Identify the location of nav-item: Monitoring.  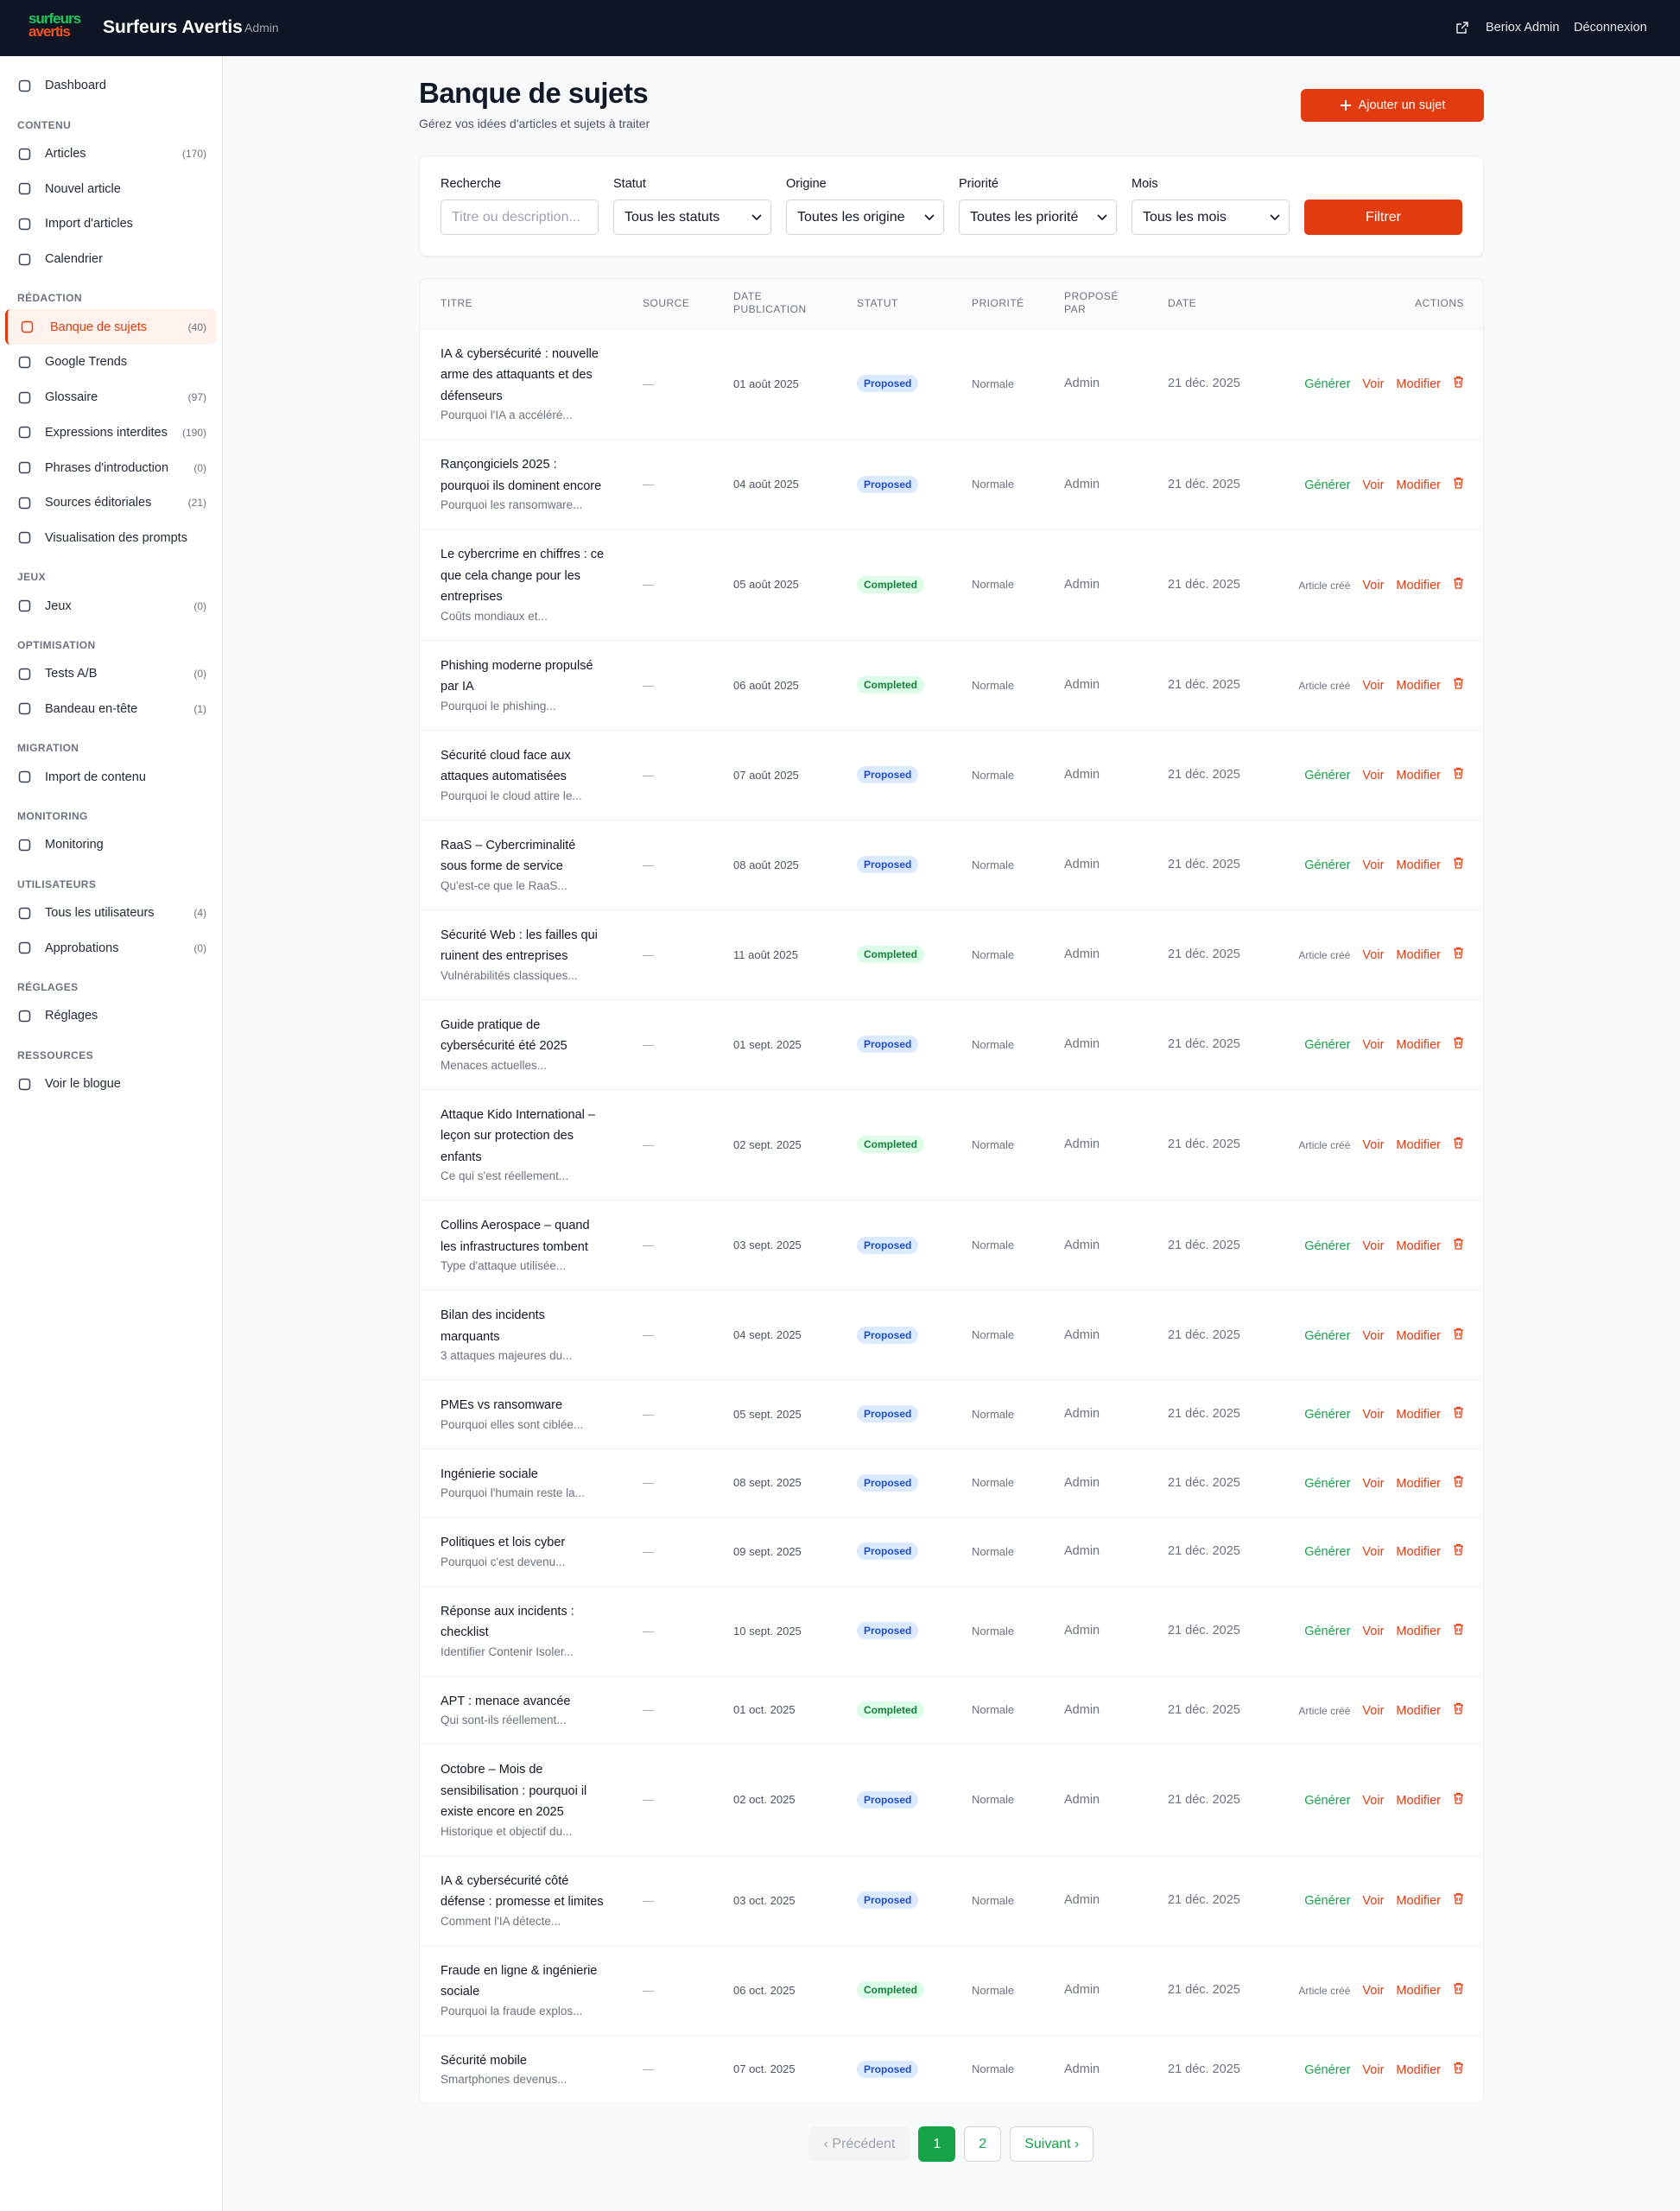
(111, 845).